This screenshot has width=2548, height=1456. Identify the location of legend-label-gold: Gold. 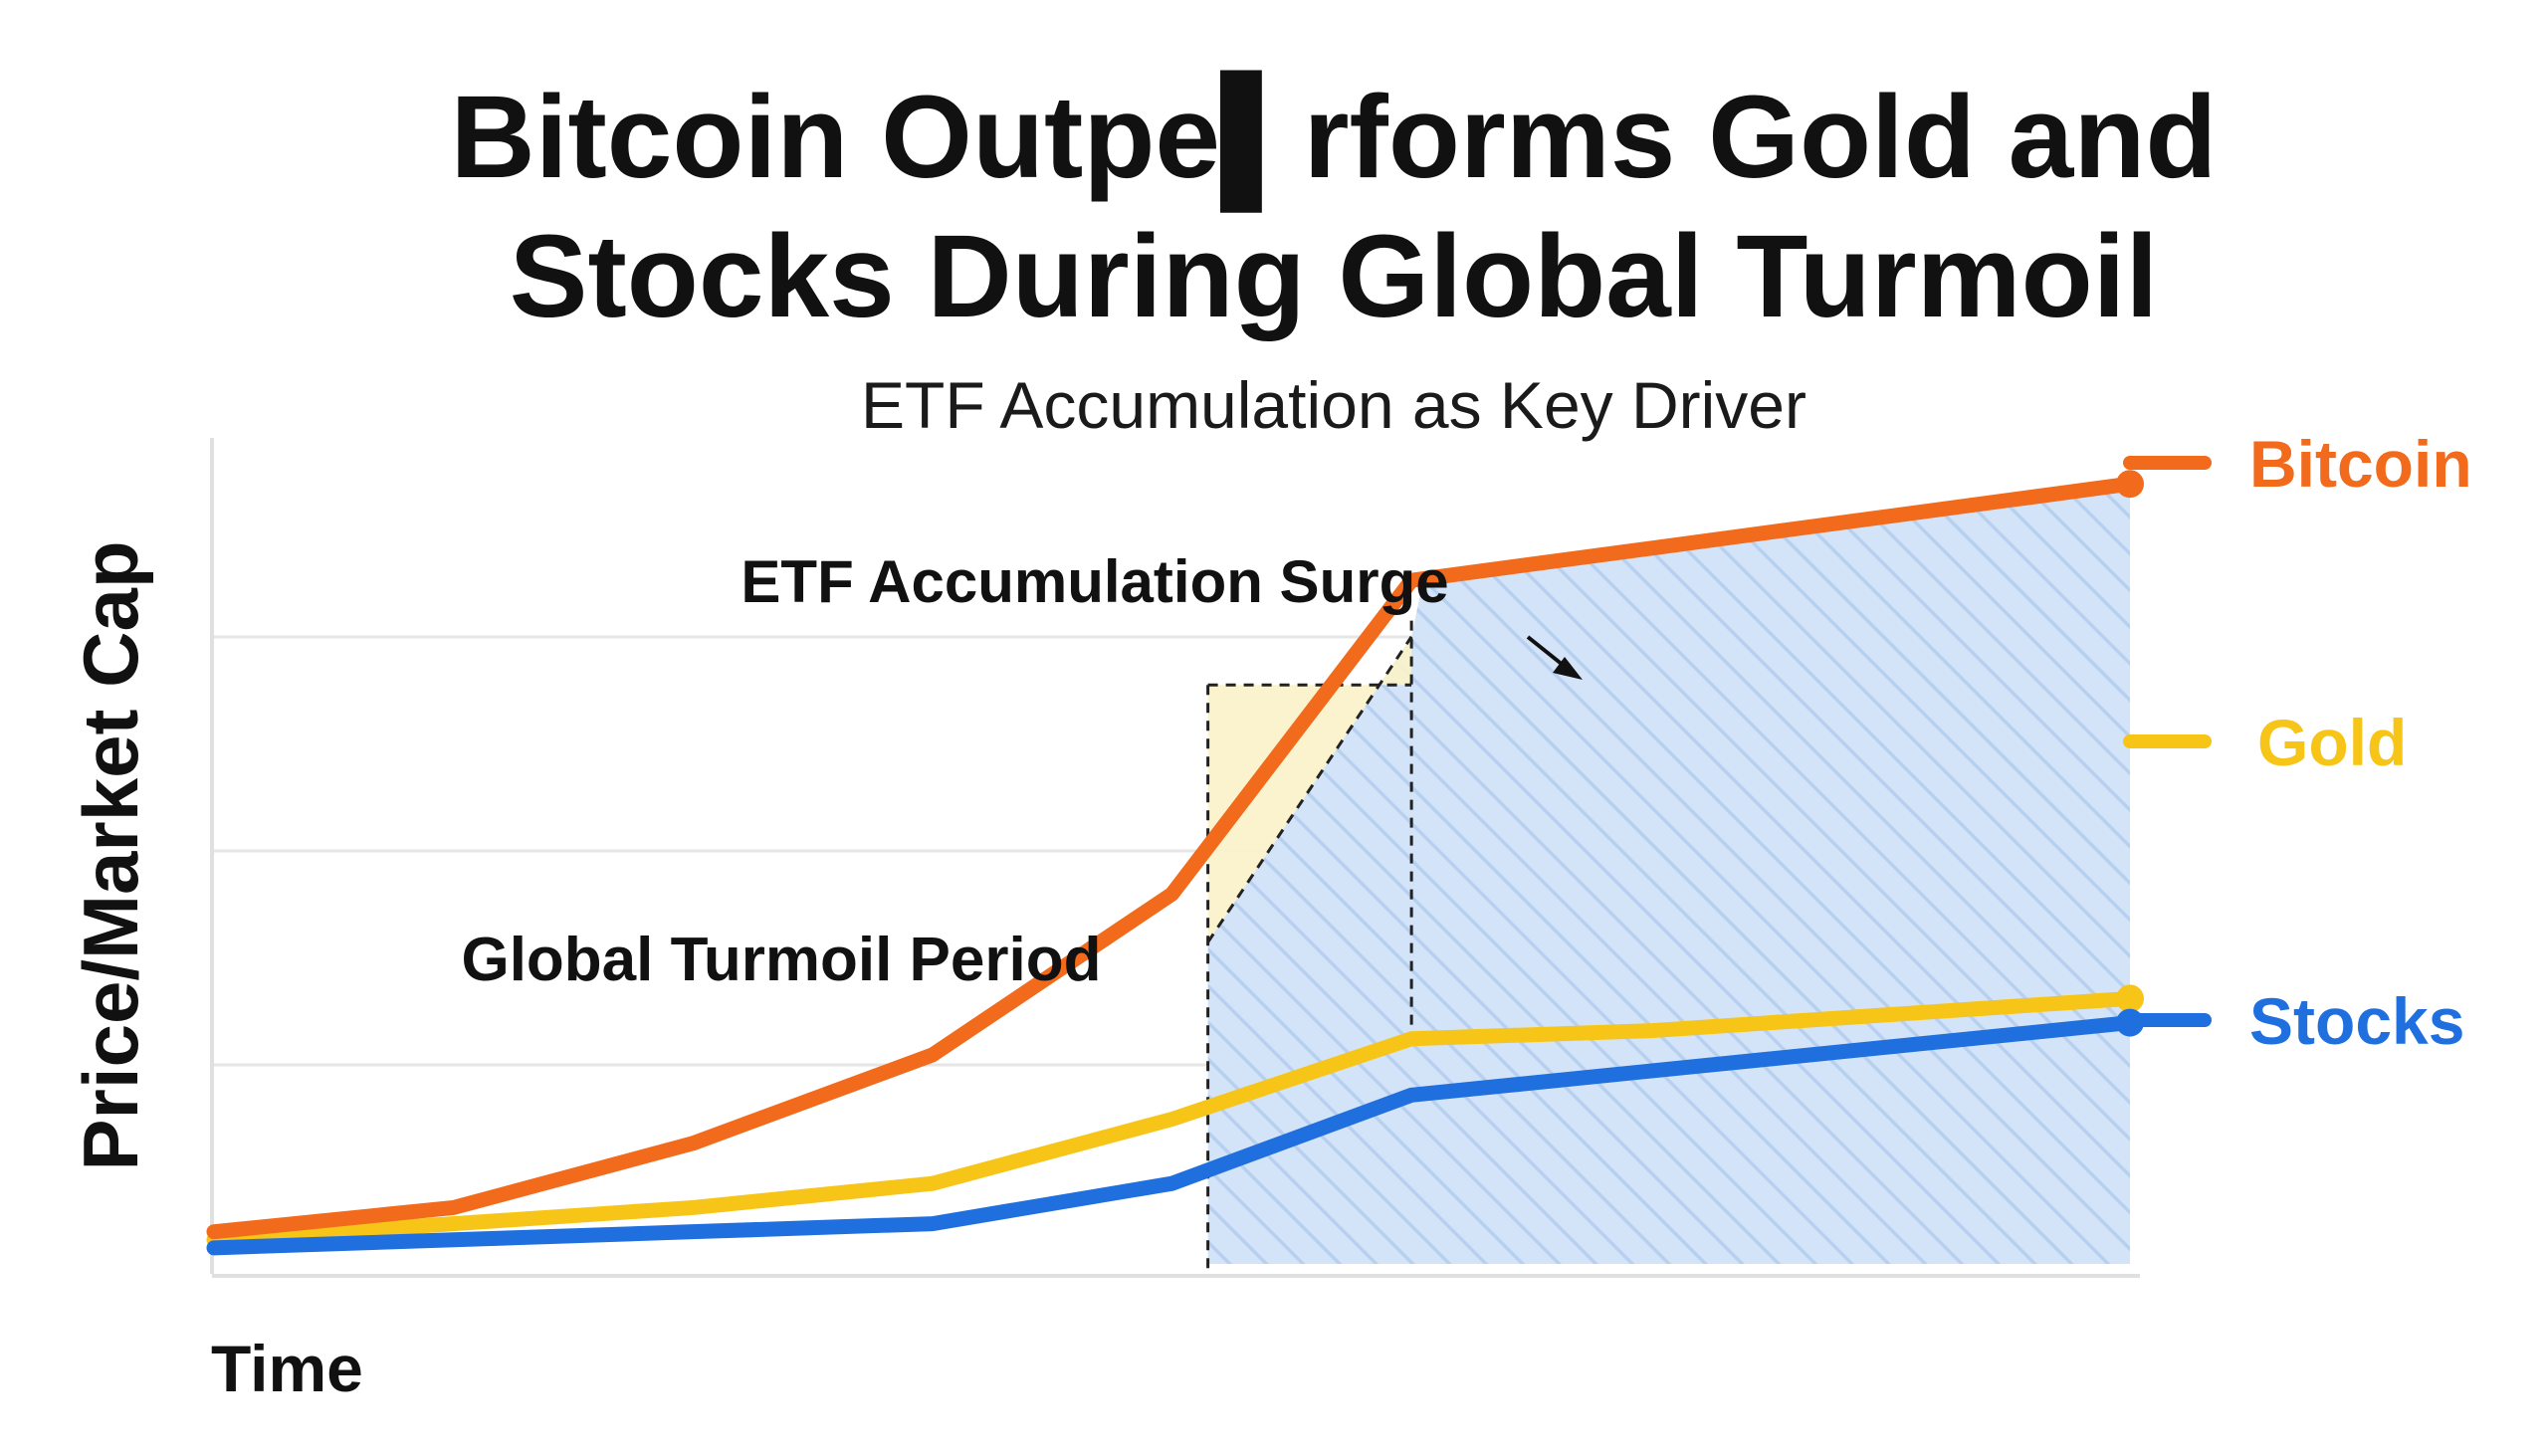
(2332, 742).